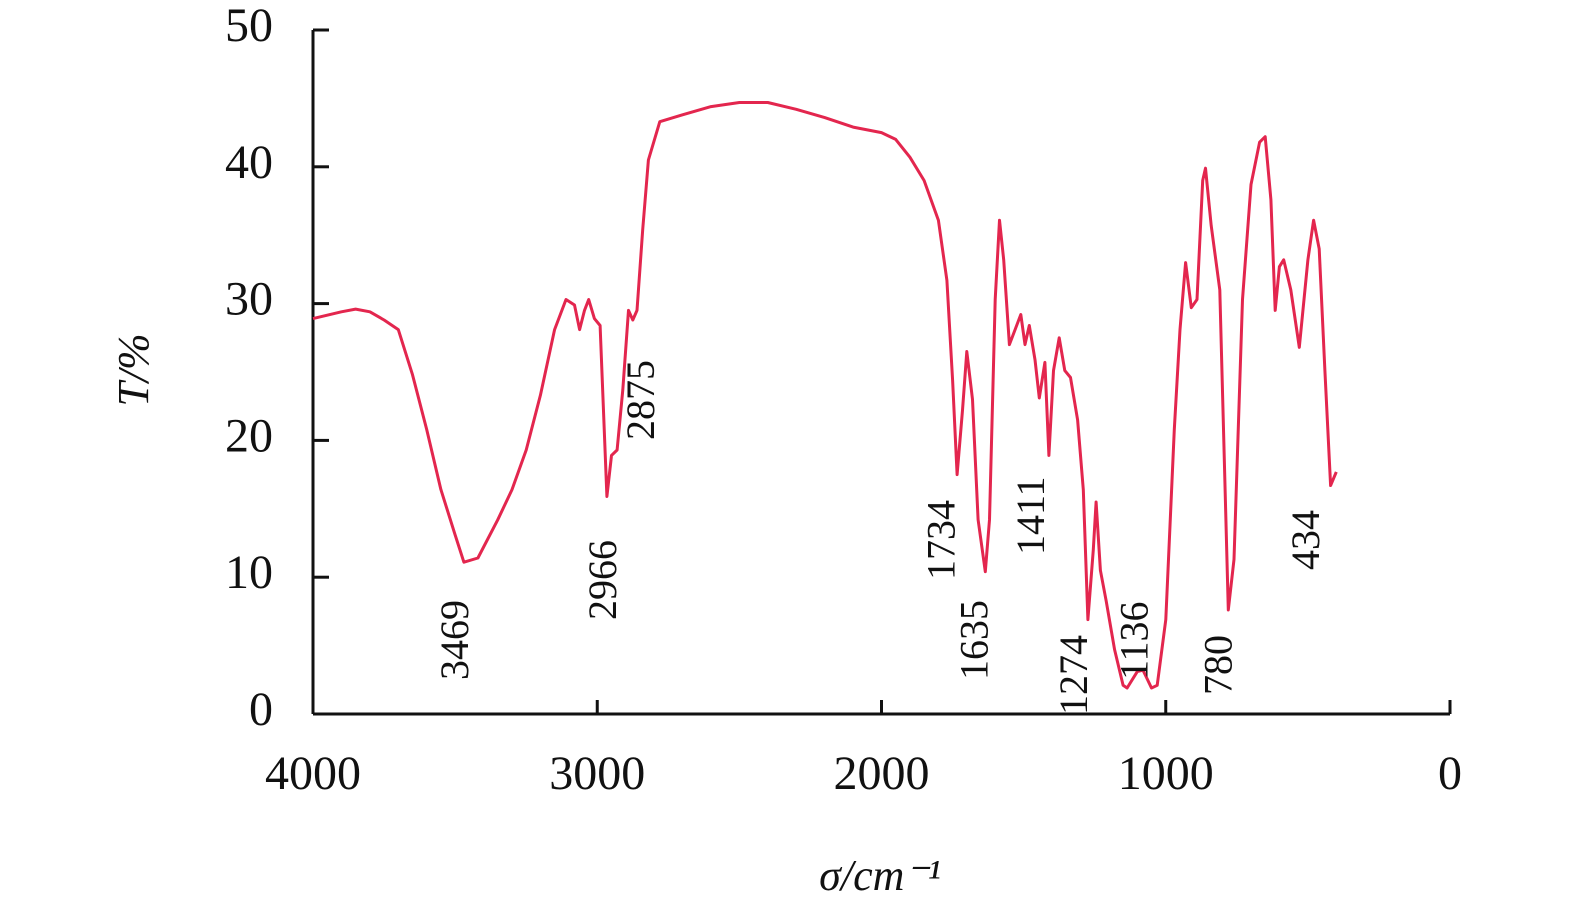 Image resolution: width=1575 pixels, height=919 pixels. Describe the element at coordinates (640, 400) in the screenshot. I see `peak-label: 2875` at that location.